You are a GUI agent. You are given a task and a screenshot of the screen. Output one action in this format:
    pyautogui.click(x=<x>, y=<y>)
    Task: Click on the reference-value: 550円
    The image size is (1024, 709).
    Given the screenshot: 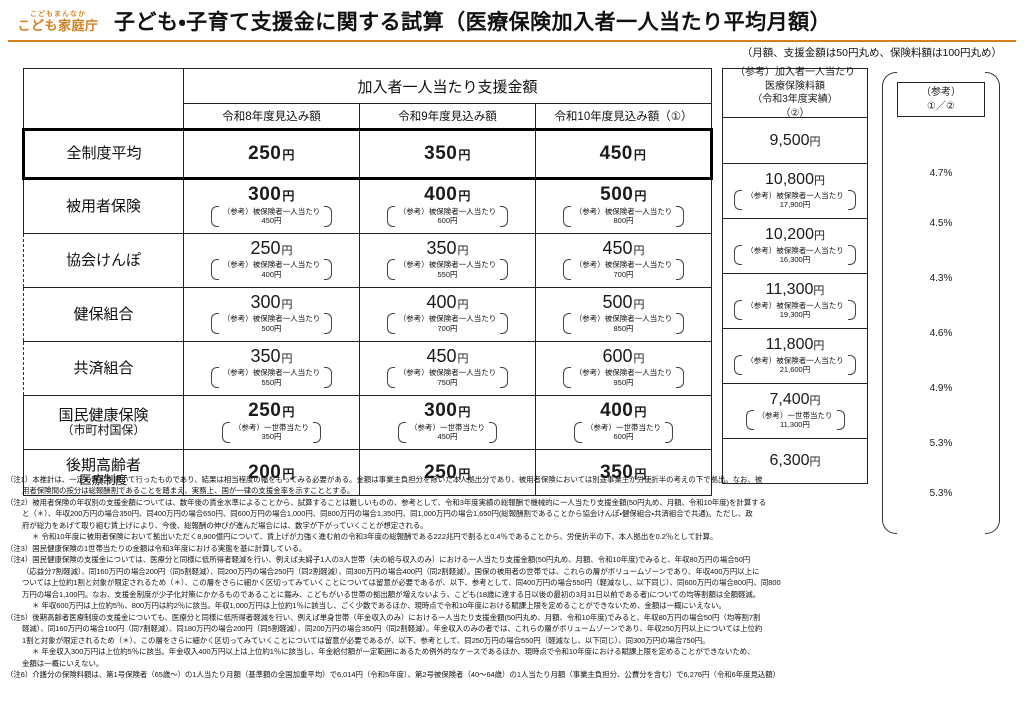 What is the action you would take?
    pyautogui.click(x=447, y=274)
    